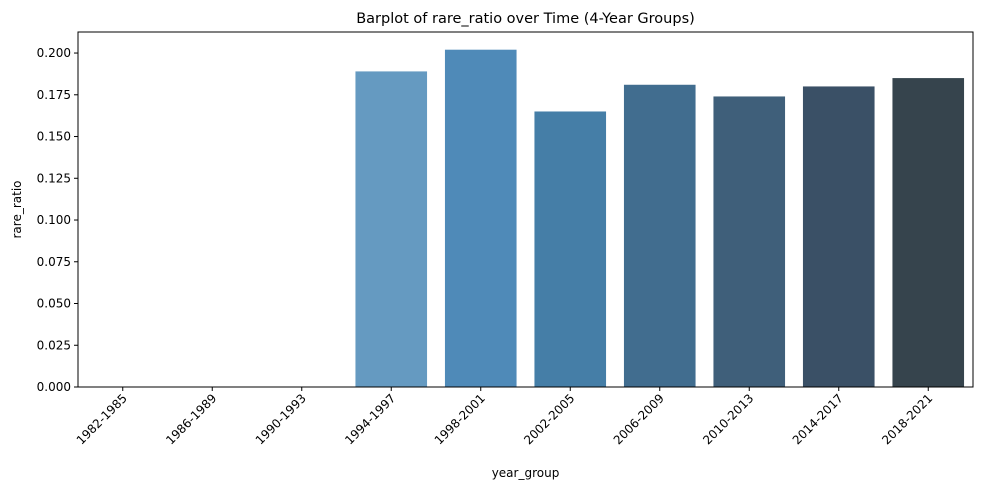  Describe the element at coordinates (102, 419) in the screenshot. I see `x-tick-label: 1982-1985` at that location.